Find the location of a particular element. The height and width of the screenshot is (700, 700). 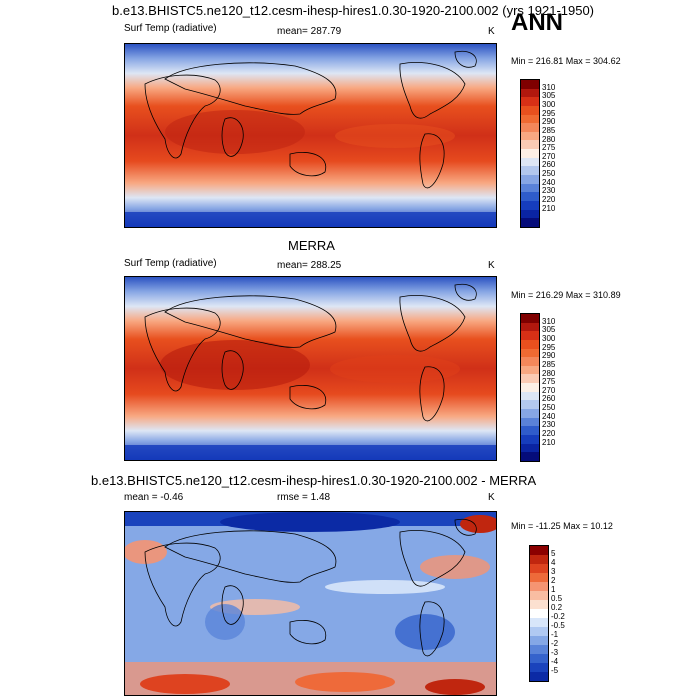

panel1-colorbar is located at coordinates (530, 153).